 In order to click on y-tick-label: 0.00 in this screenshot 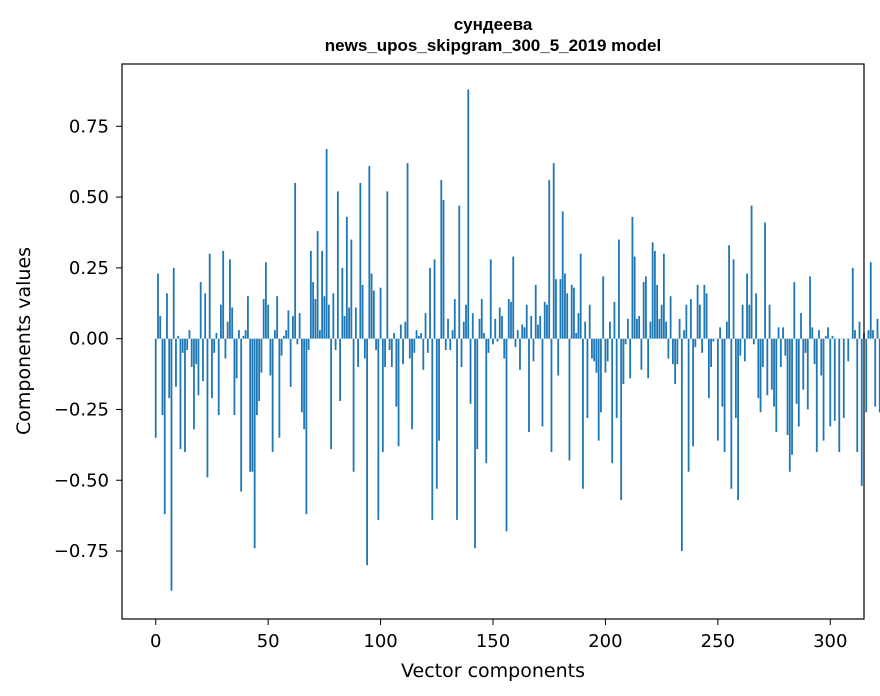, I will do `click(89, 339)`.